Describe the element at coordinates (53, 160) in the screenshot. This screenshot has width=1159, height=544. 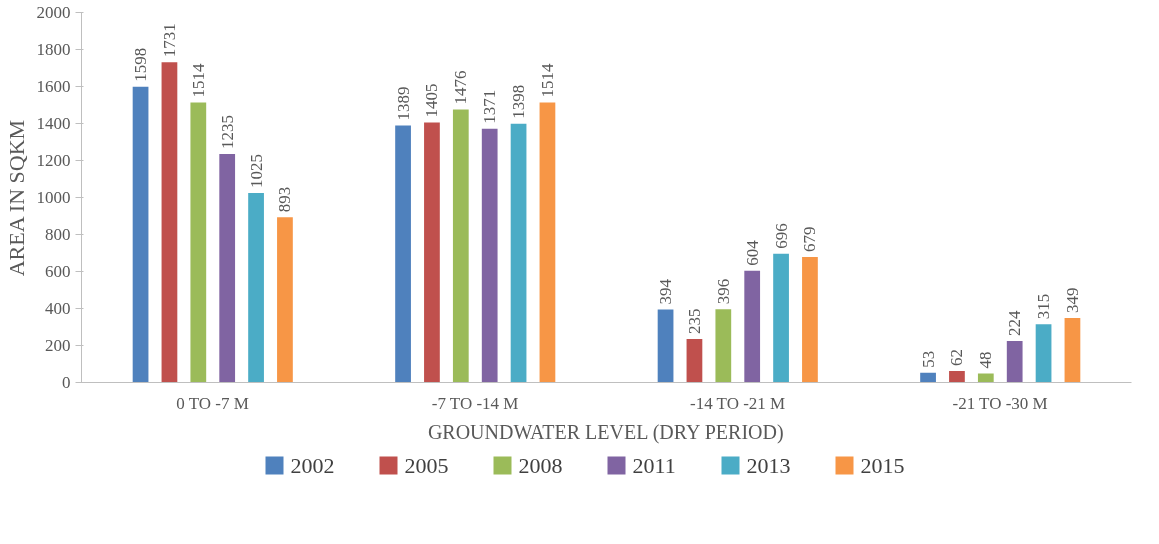
I see `y-tick-label: 1200` at that location.